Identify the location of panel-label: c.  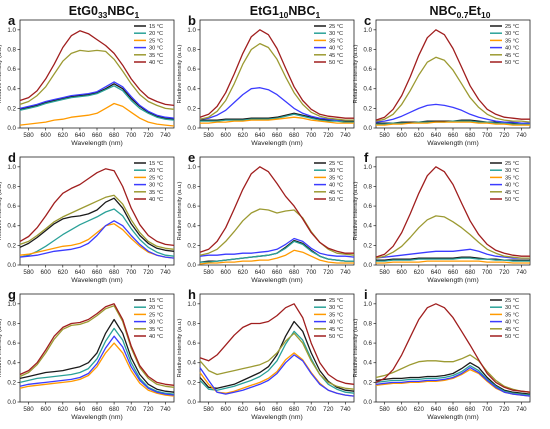
(367, 20).